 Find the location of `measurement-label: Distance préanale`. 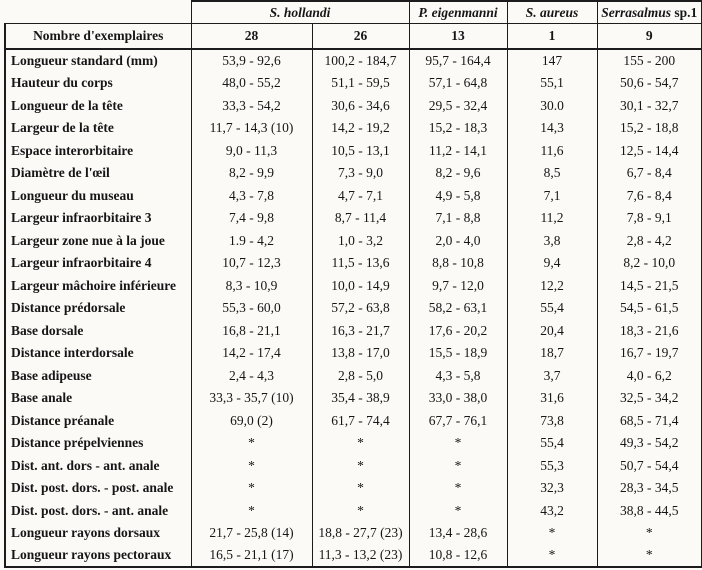

measurement-label: Distance préanale is located at coordinates (97, 420).